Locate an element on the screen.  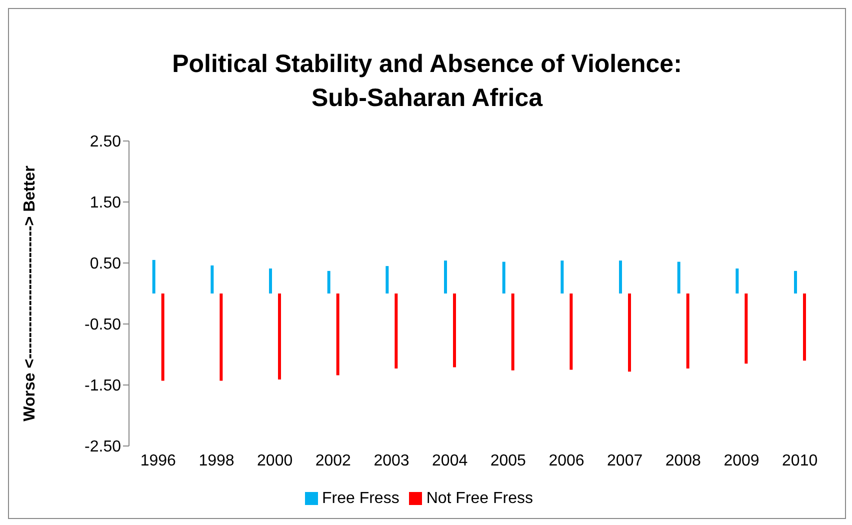
x-tick-label: 2005 is located at coordinates (508, 461).